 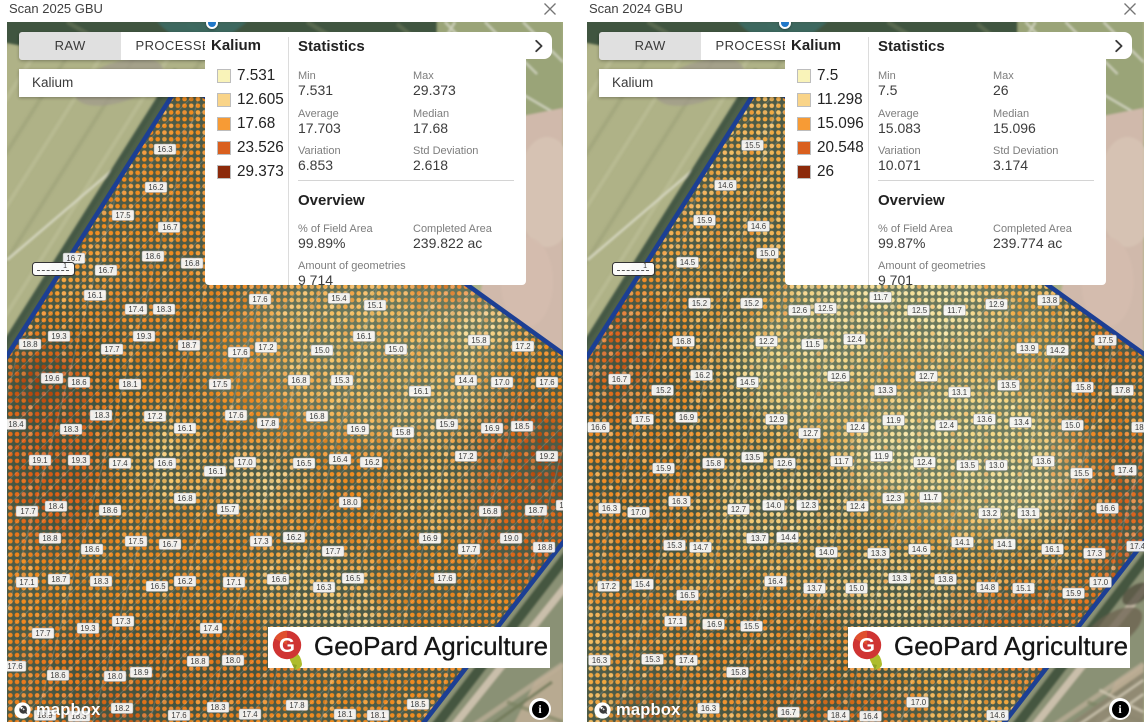 What do you see at coordinates (511, 538) in the screenshot?
I see `svg-text: 19.0` at bounding box center [511, 538].